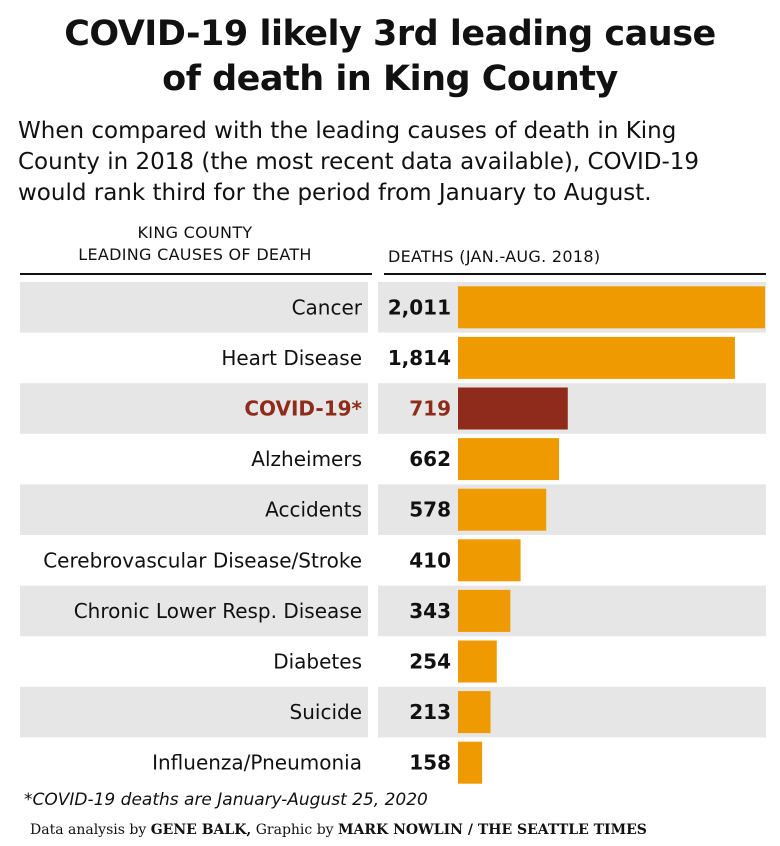 The height and width of the screenshot is (846, 780). What do you see at coordinates (303, 409) in the screenshot?
I see `category-label: COVID-19*` at bounding box center [303, 409].